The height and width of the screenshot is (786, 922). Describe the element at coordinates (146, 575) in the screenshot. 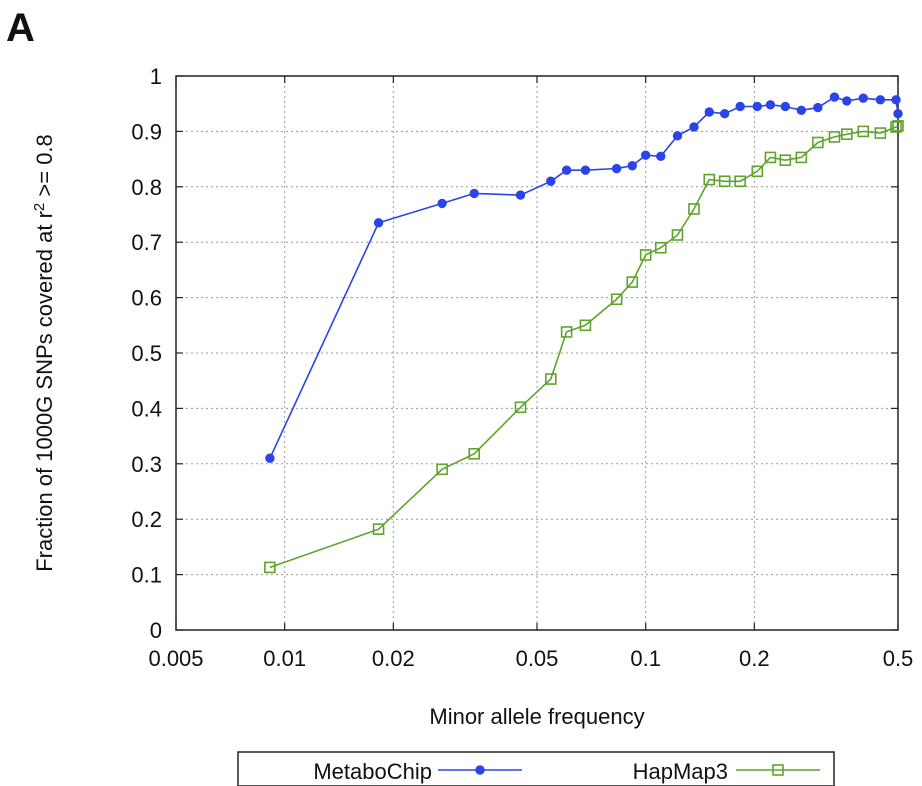

I see `y-tick-label: 0.1` at that location.